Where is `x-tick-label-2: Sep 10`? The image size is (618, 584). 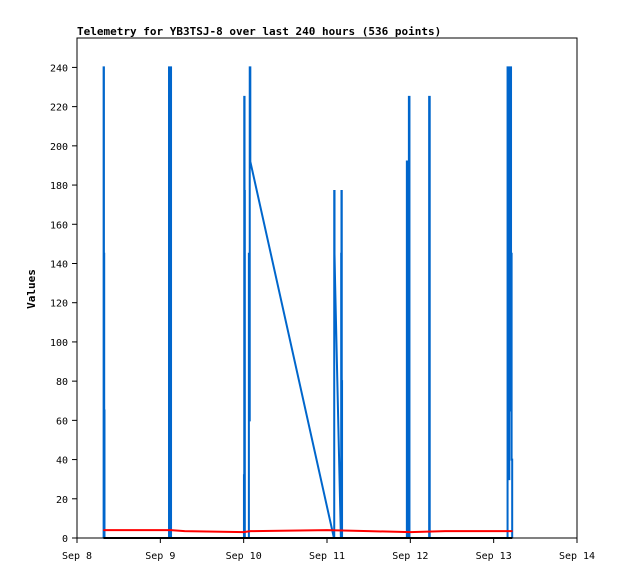
x-tick-label-2: Sep 10 is located at coordinates (244, 556).